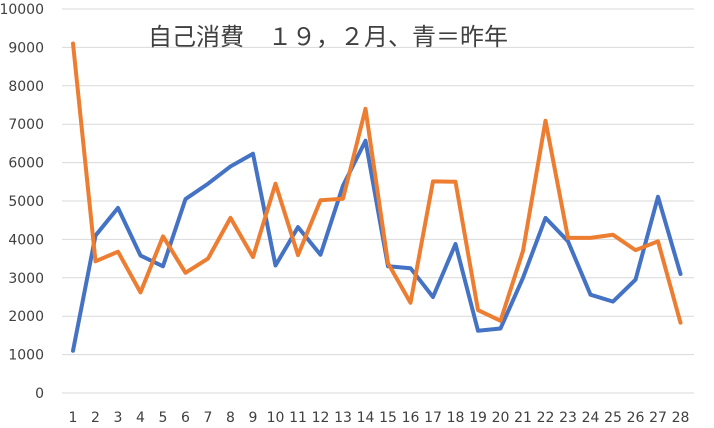  Describe the element at coordinates (26, 356) in the screenshot. I see `y-tick-label: 1000` at that location.